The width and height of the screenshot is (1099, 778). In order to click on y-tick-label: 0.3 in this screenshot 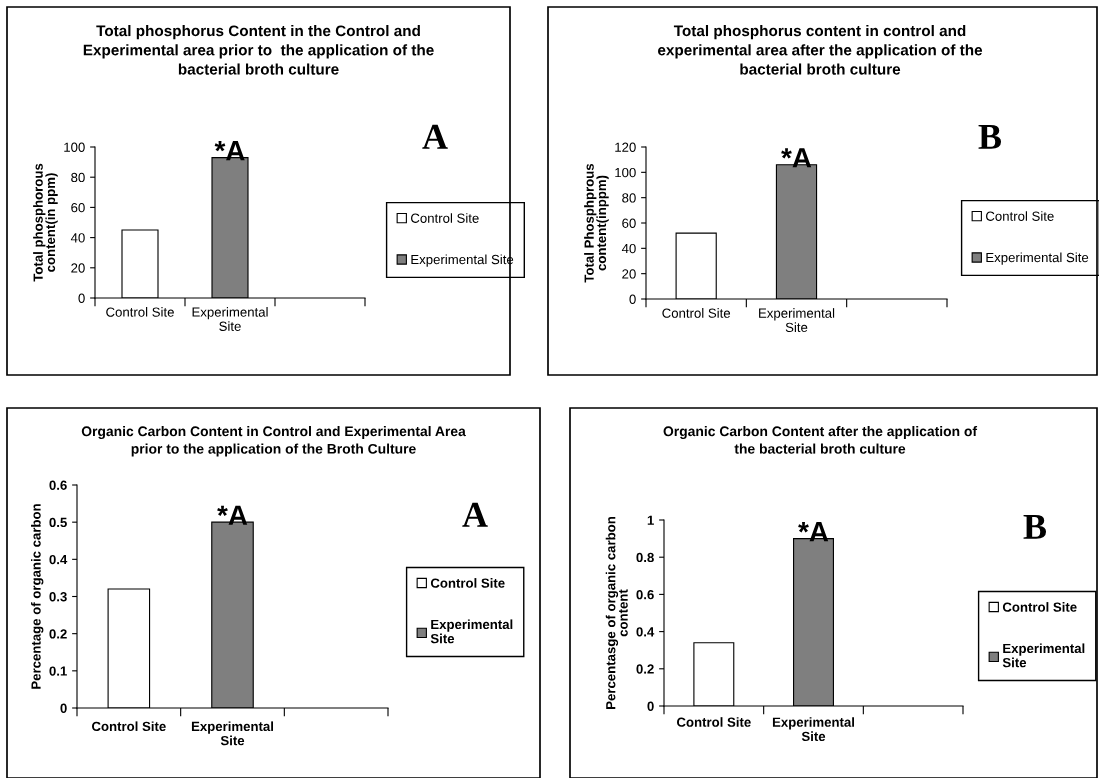, I will do `click(58, 597)`.